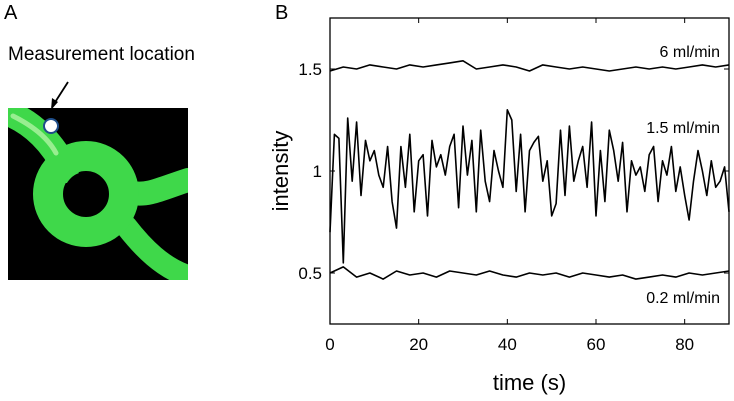 The height and width of the screenshot is (401, 734). Describe the element at coordinates (11, 13) in the screenshot. I see `panel-a-label: A` at that location.